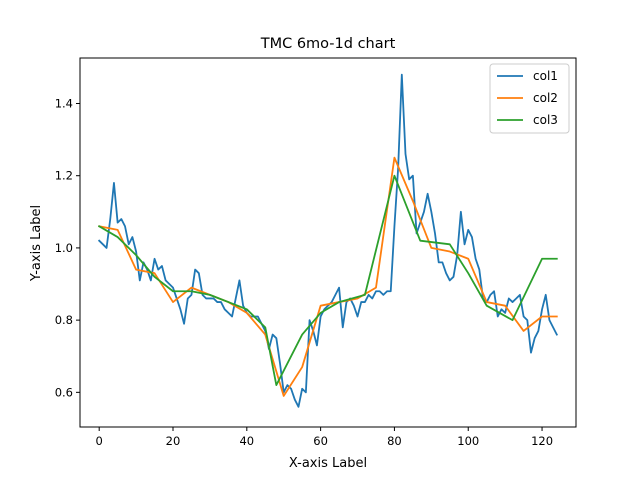  What do you see at coordinates (246, 441) in the screenshot?
I see `x-tick-label: 40` at bounding box center [246, 441].